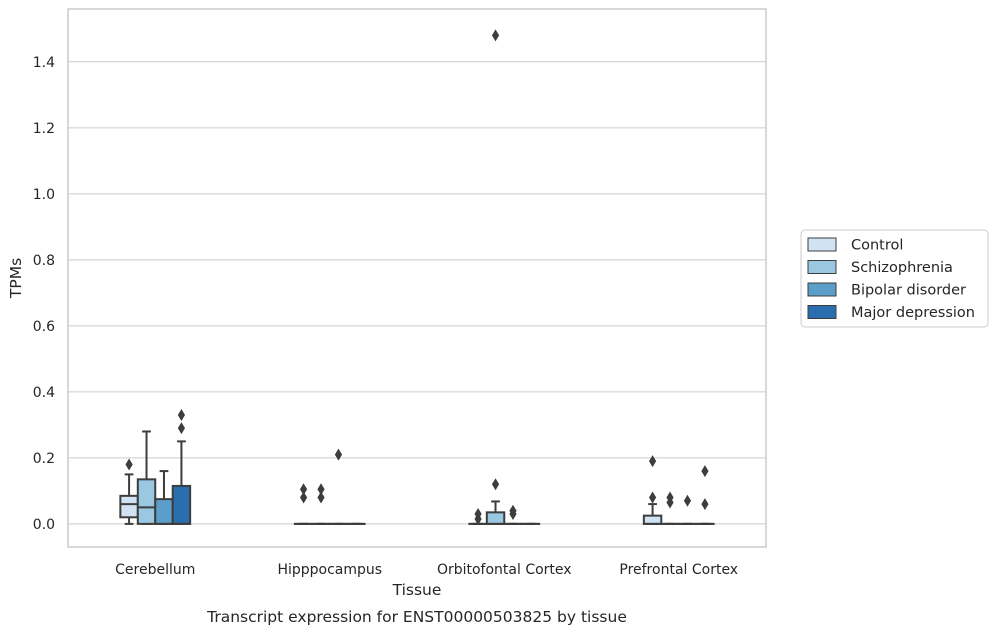 Image resolution: width=997 pixels, height=638 pixels. What do you see at coordinates (908, 291) in the screenshot?
I see `legend-label: Bipolar disorder` at bounding box center [908, 291].